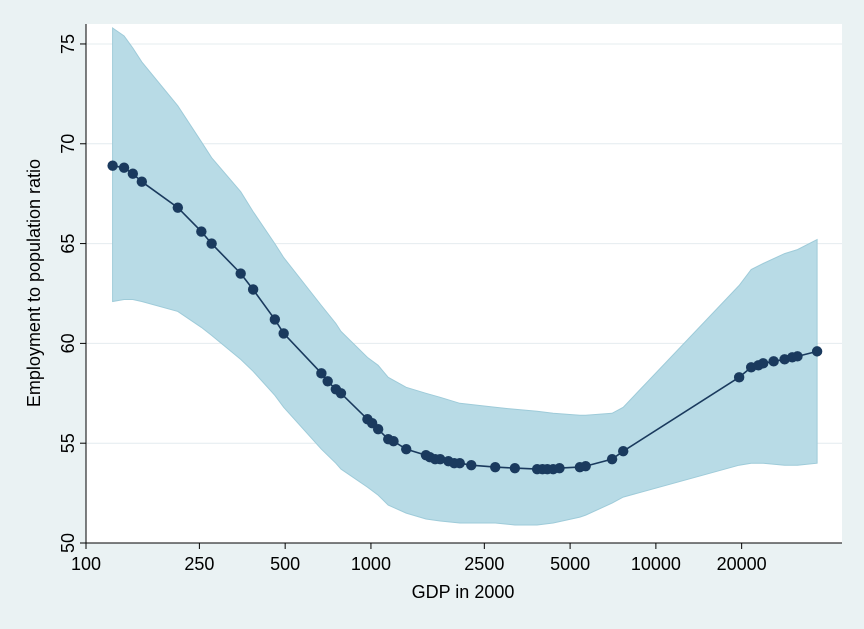 This screenshot has height=629, width=864. What do you see at coordinates (68, 343) in the screenshot?
I see `y-tick-label: 60` at bounding box center [68, 343].